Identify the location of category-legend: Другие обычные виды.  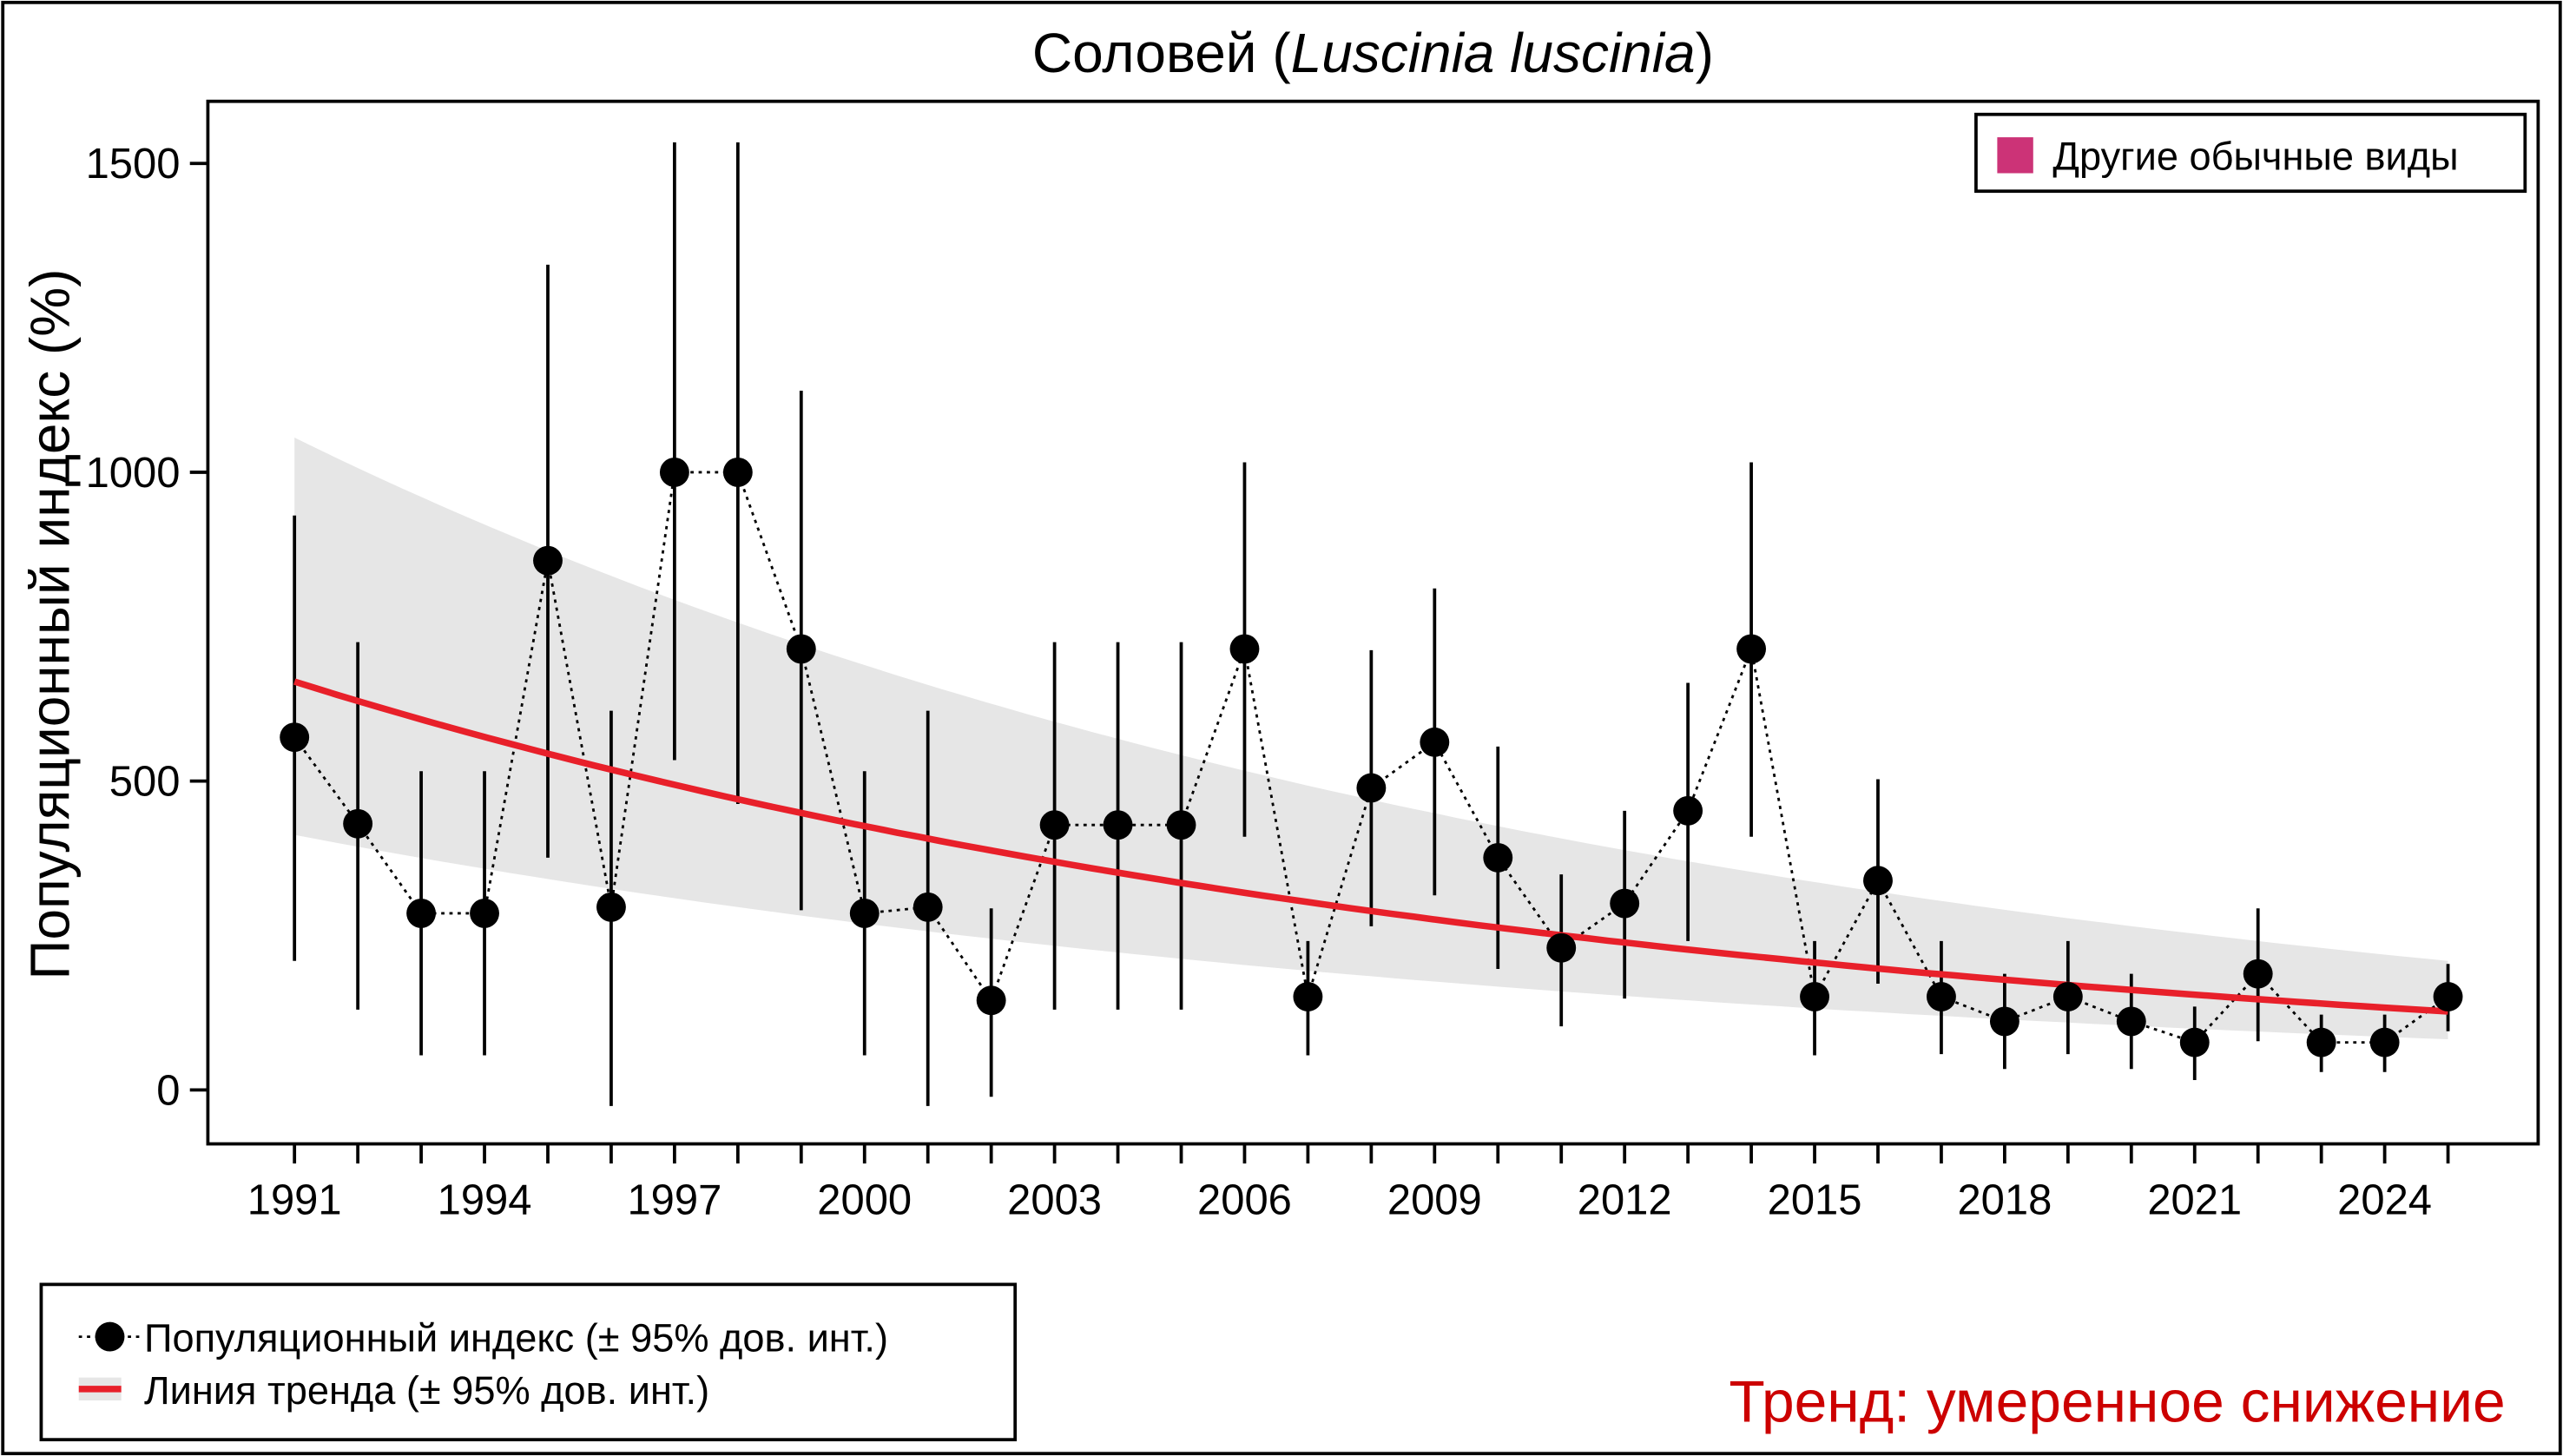
(2250, 153).